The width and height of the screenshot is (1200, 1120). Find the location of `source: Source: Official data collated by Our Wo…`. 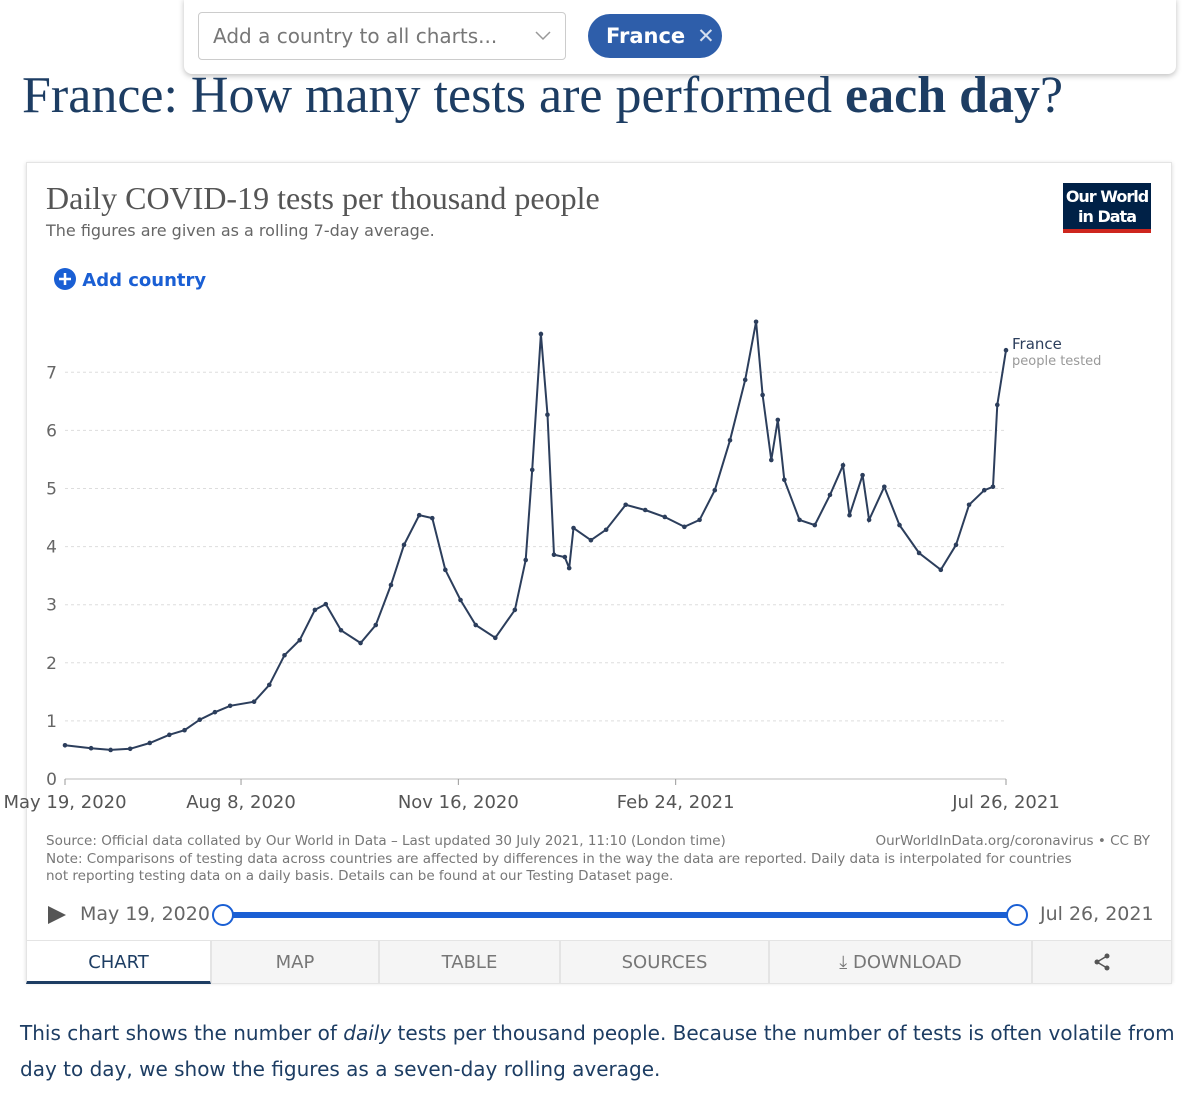

source: Source: Official data collated by Our Wo… is located at coordinates (386, 841).